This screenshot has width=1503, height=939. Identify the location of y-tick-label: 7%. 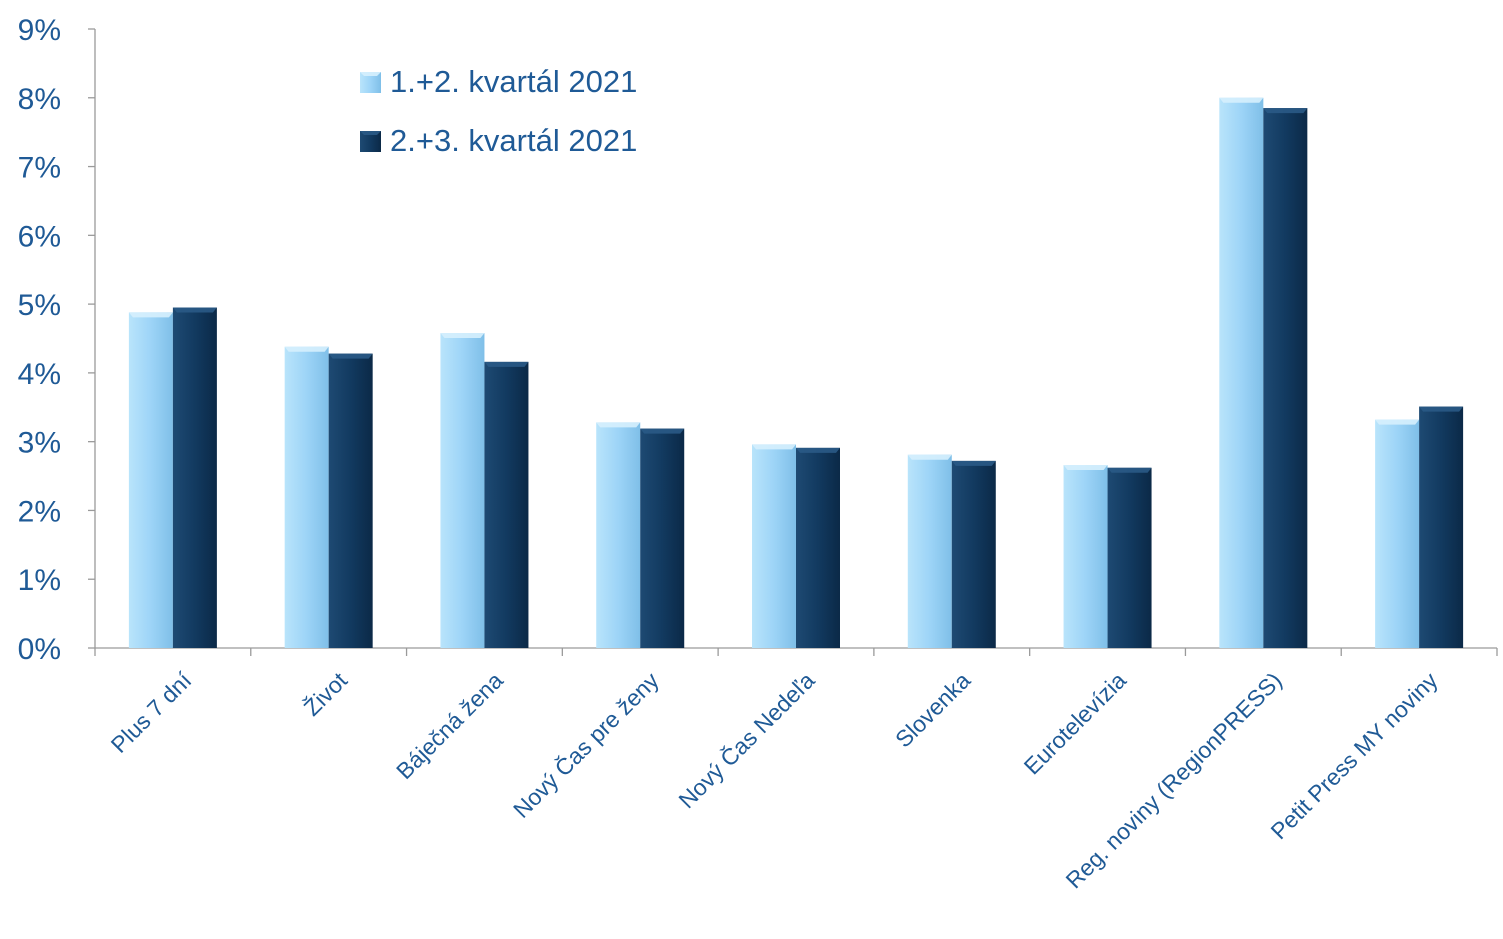
(39, 168).